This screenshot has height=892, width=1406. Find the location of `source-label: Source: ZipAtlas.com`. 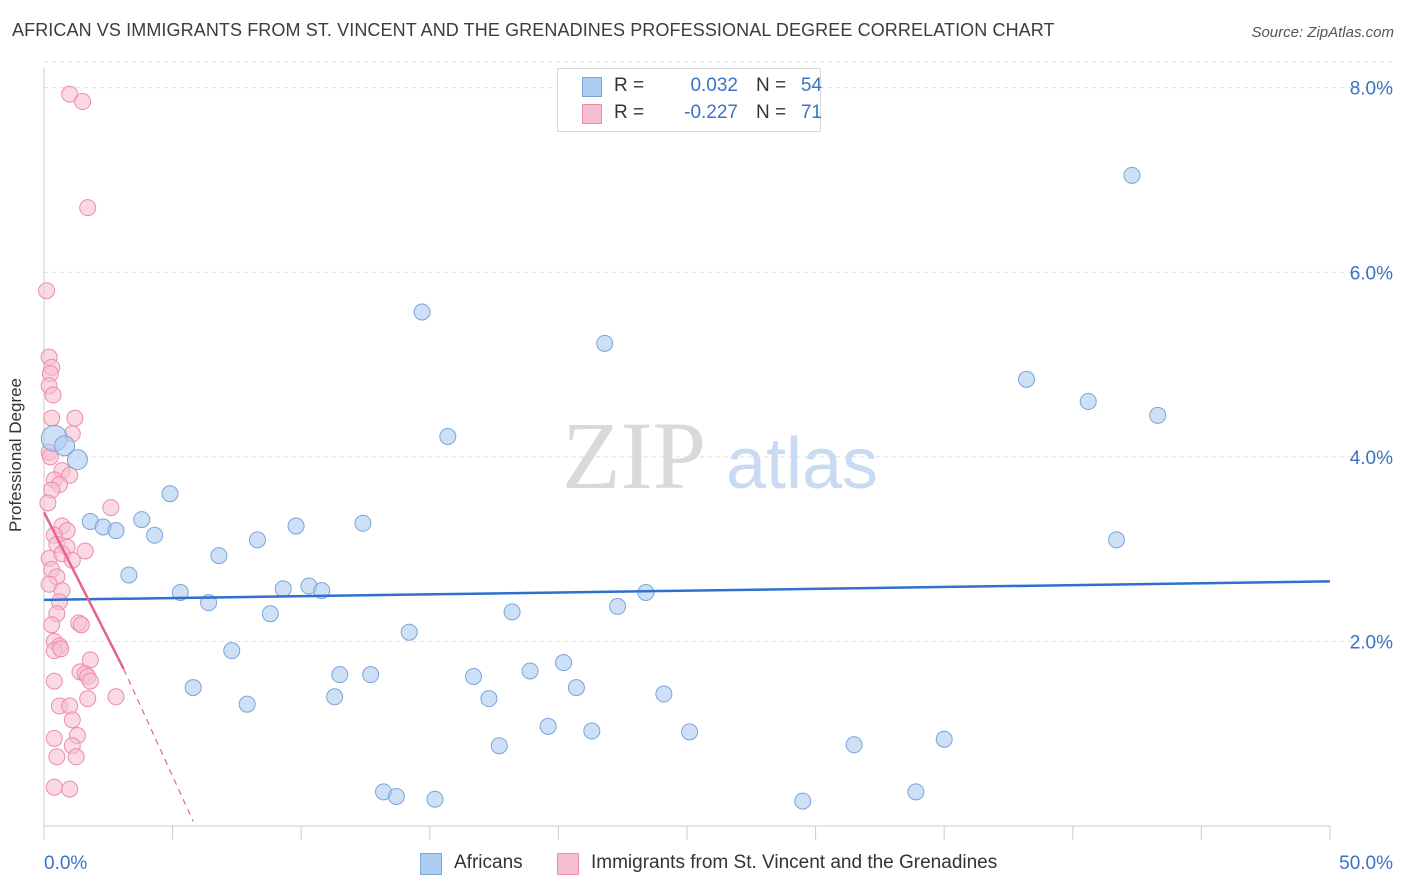

source-label: Source: ZipAtlas.com is located at coordinates (1322, 32).